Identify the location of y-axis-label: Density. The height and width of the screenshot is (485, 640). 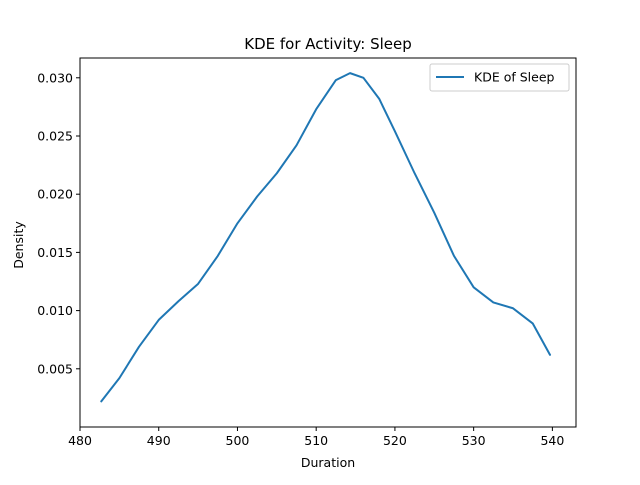
(18, 245).